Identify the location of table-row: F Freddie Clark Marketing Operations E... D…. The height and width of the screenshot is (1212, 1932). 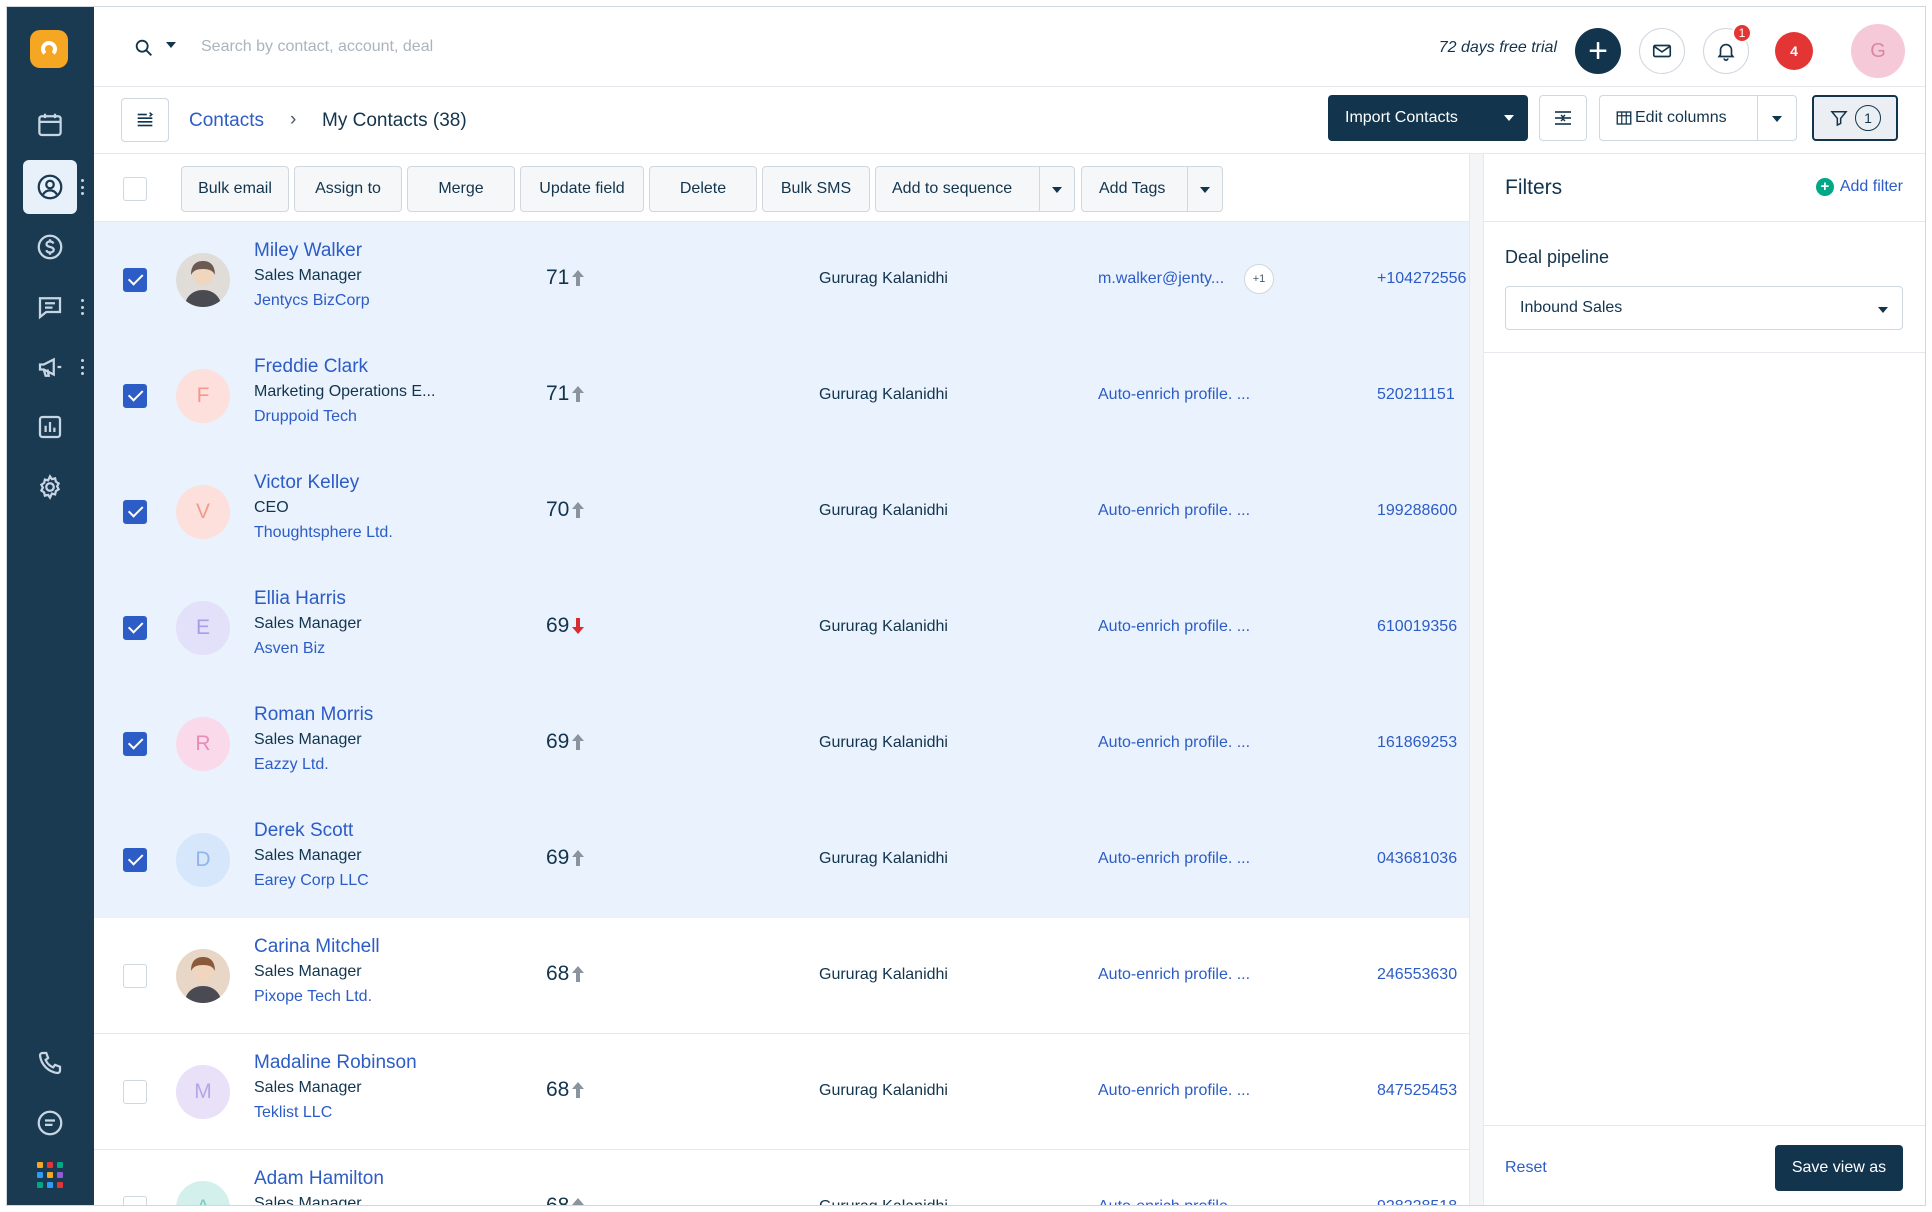
(781, 396).